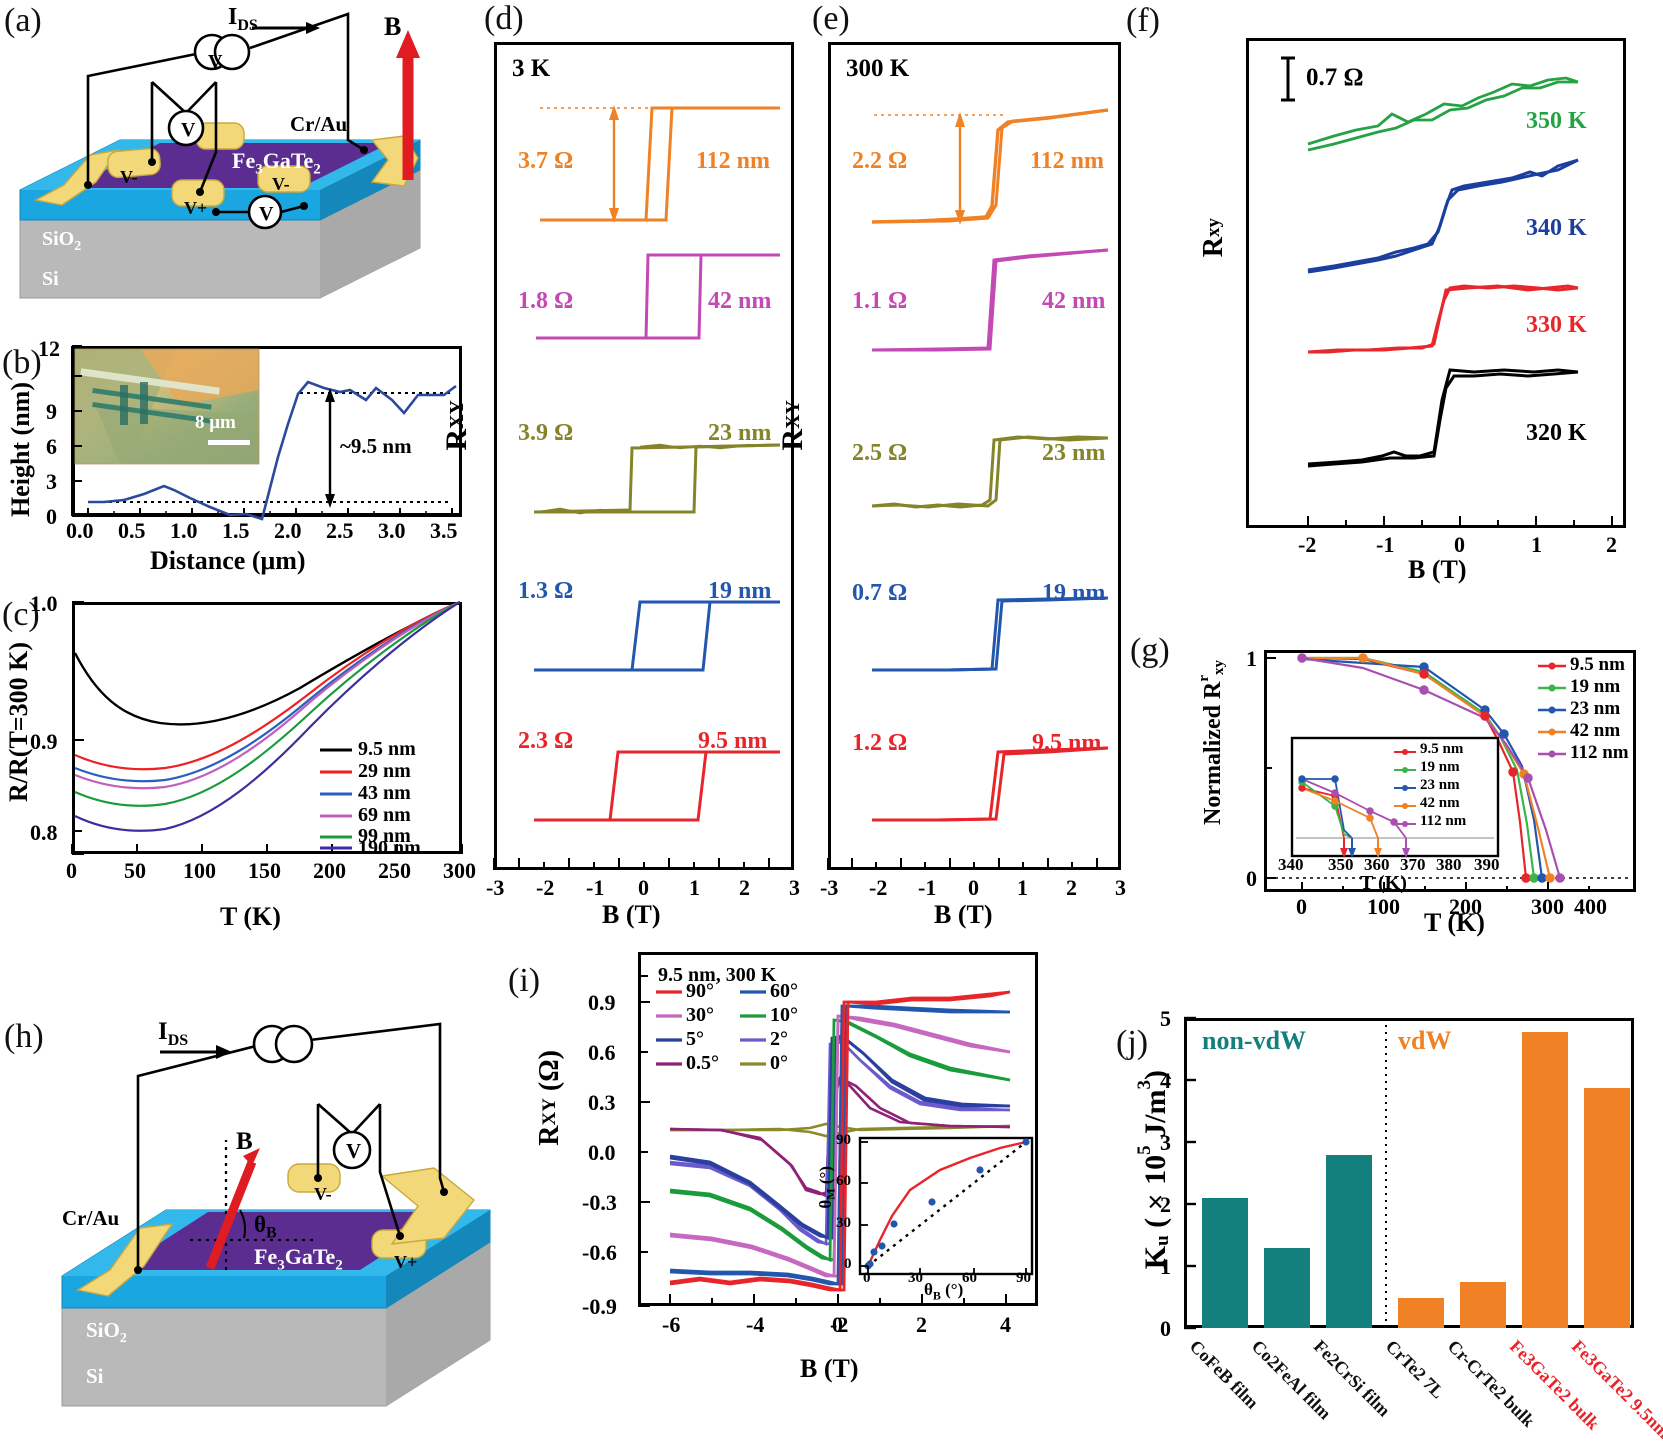 The width and height of the screenshot is (1663, 1443). Describe the element at coordinates (80, 530) in the screenshot. I see `panel-b-xtick: 0.0` at that location.